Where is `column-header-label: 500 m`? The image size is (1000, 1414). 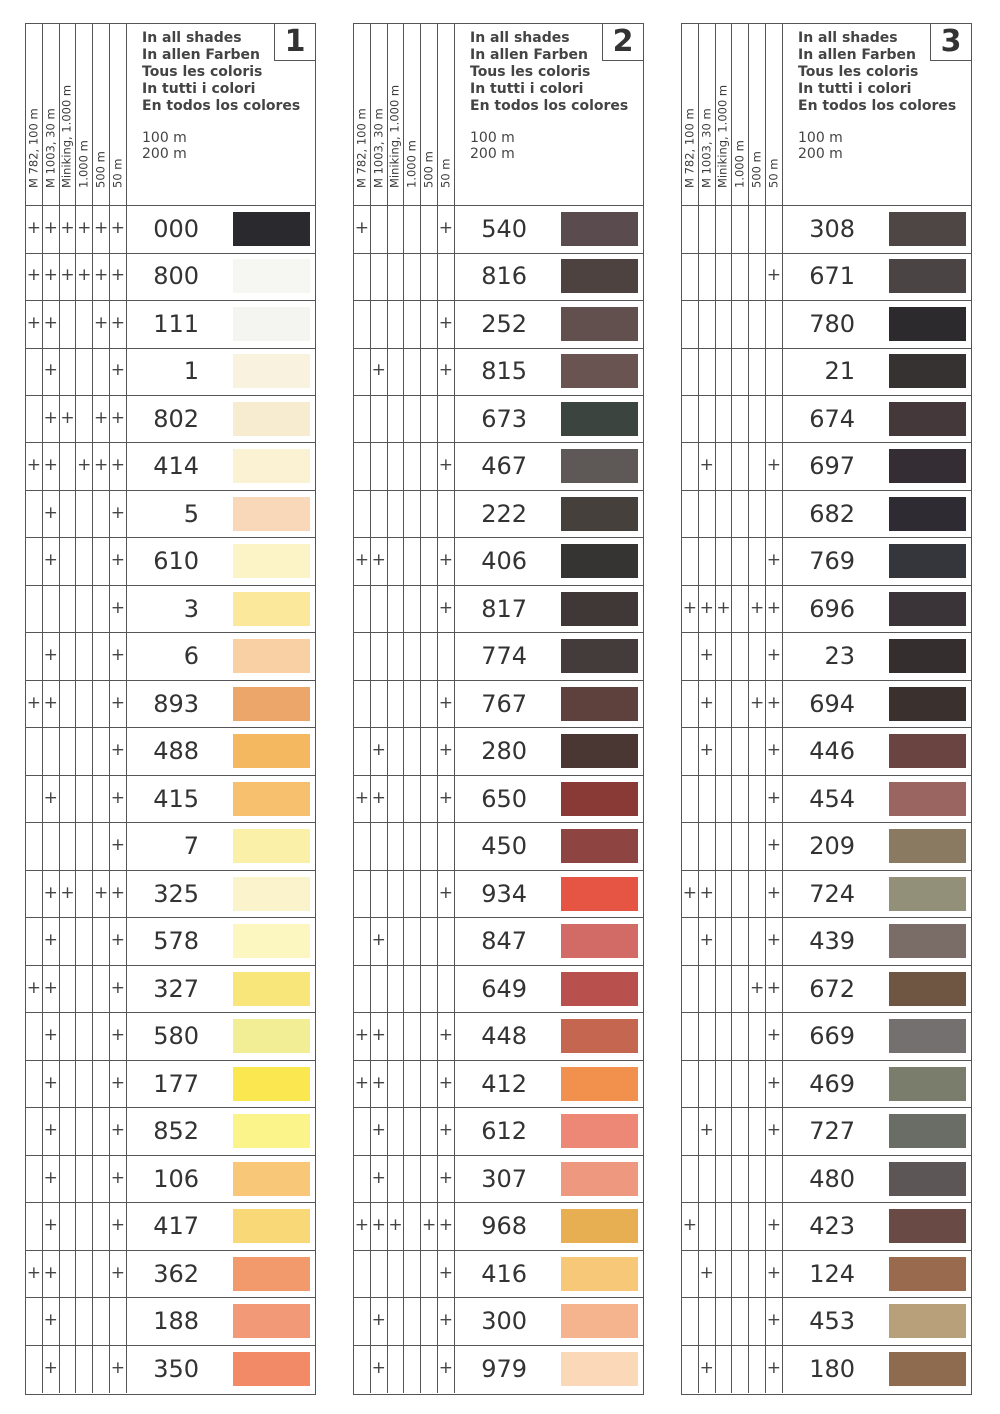
column-header-label: 500 m is located at coordinates (428, 169).